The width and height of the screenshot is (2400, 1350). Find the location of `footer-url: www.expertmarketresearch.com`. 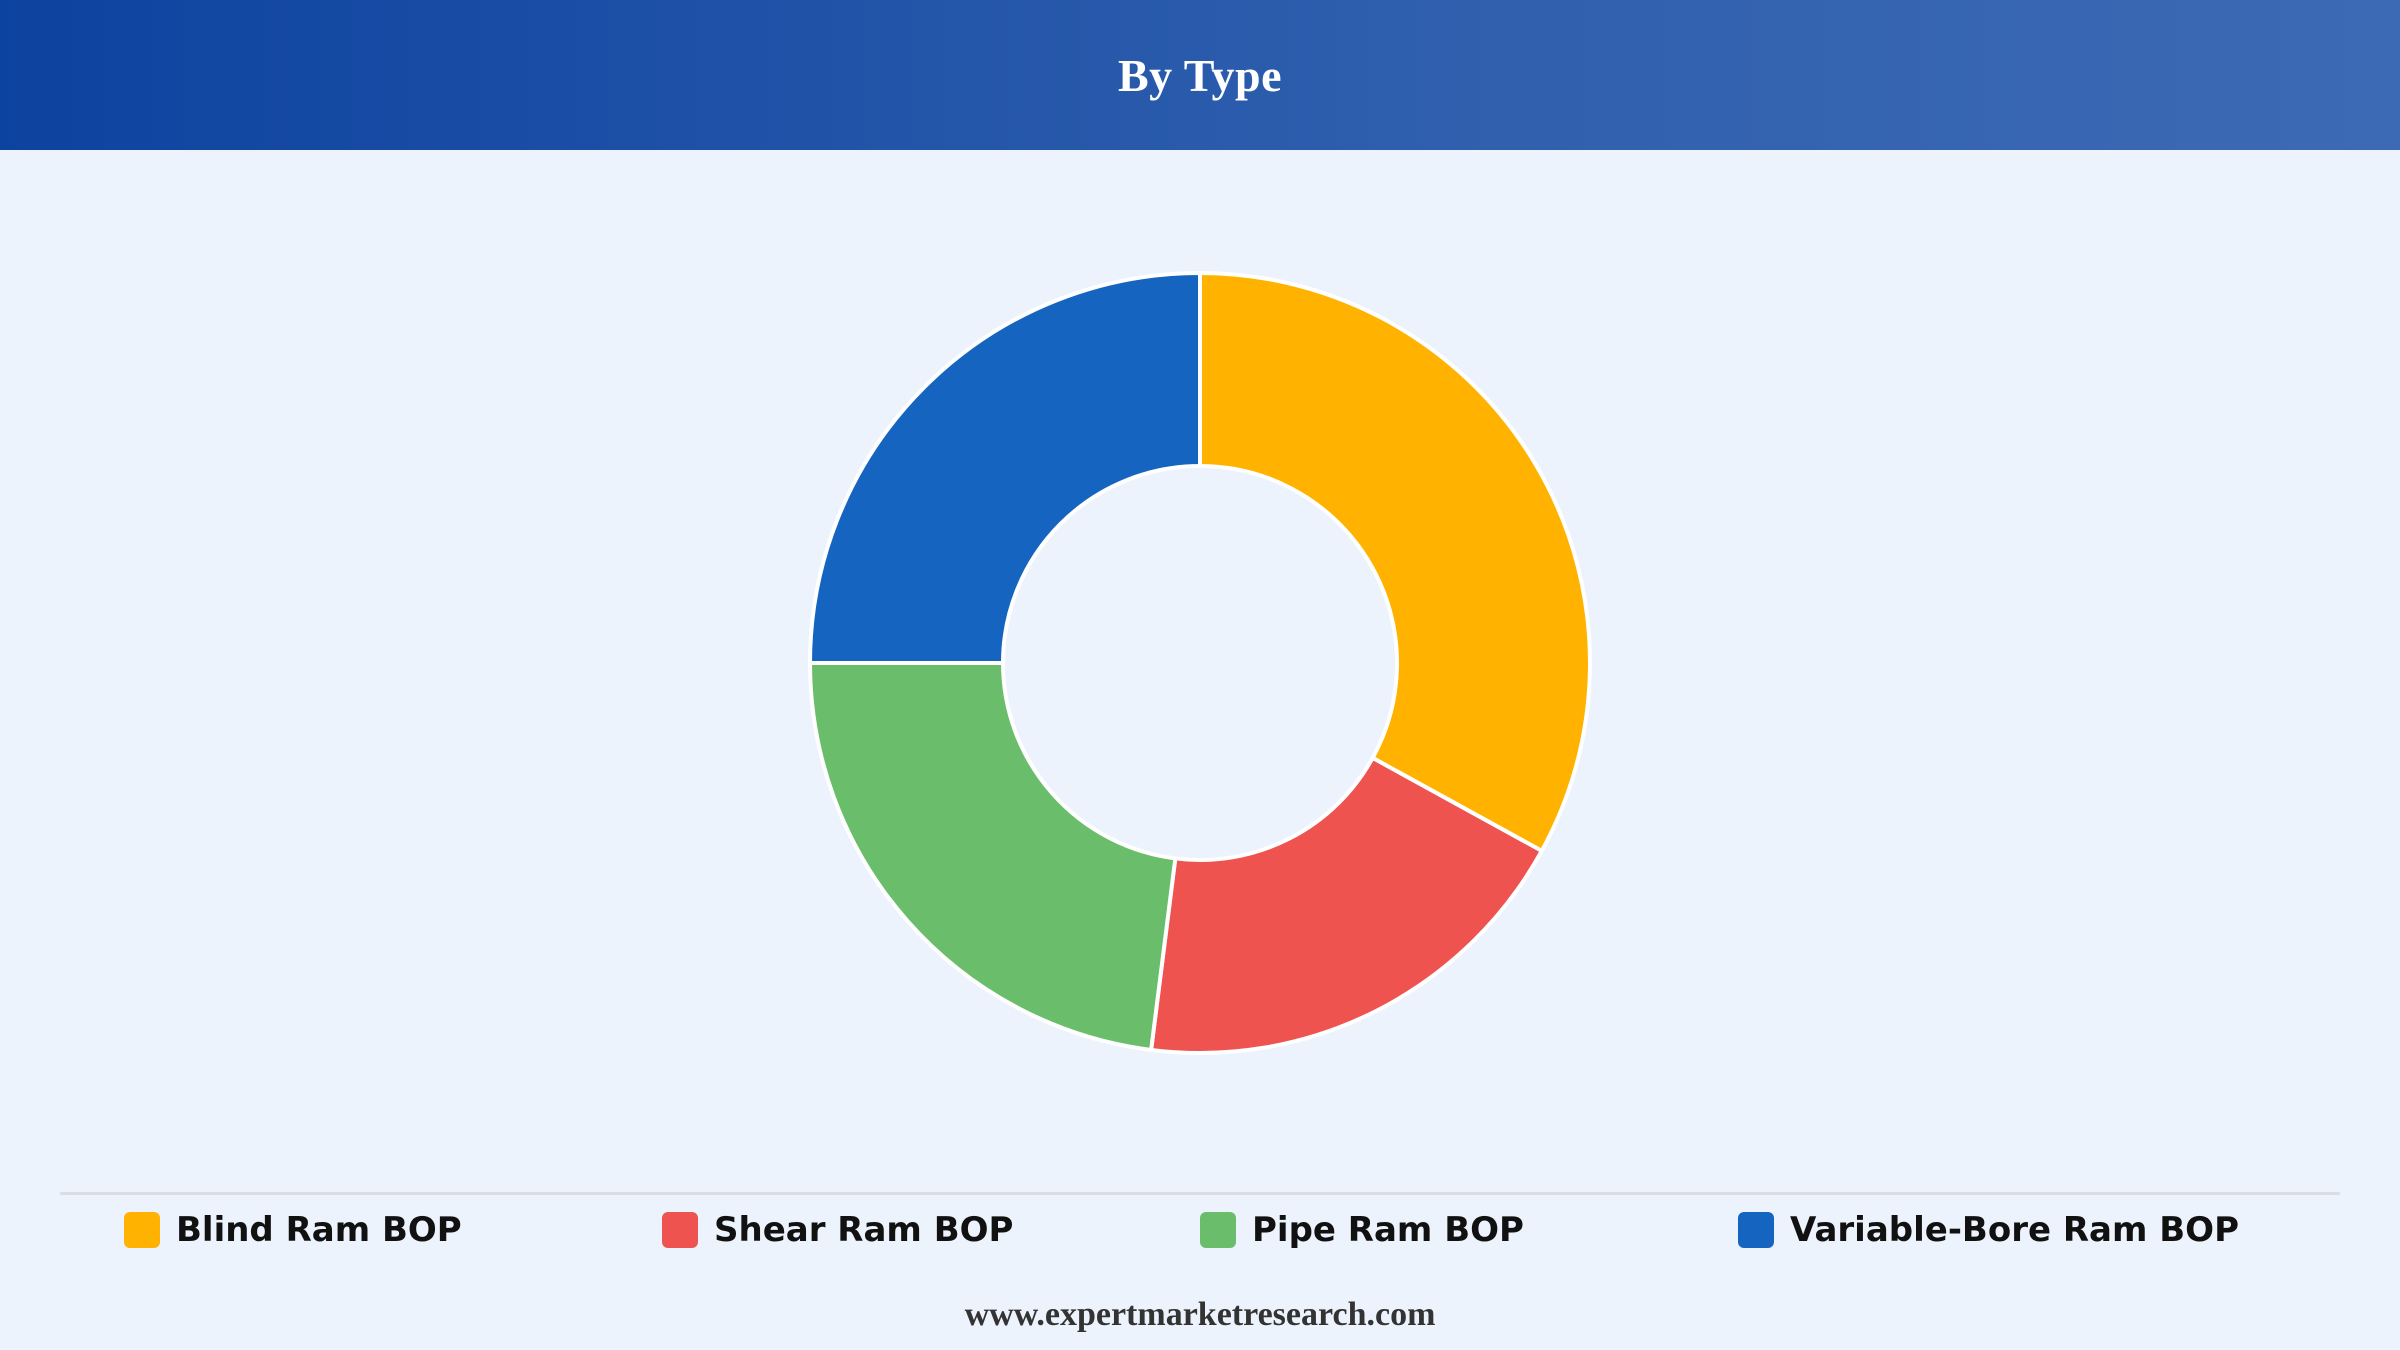

footer-url: www.expertmarketresearch.com is located at coordinates (1200, 1314).